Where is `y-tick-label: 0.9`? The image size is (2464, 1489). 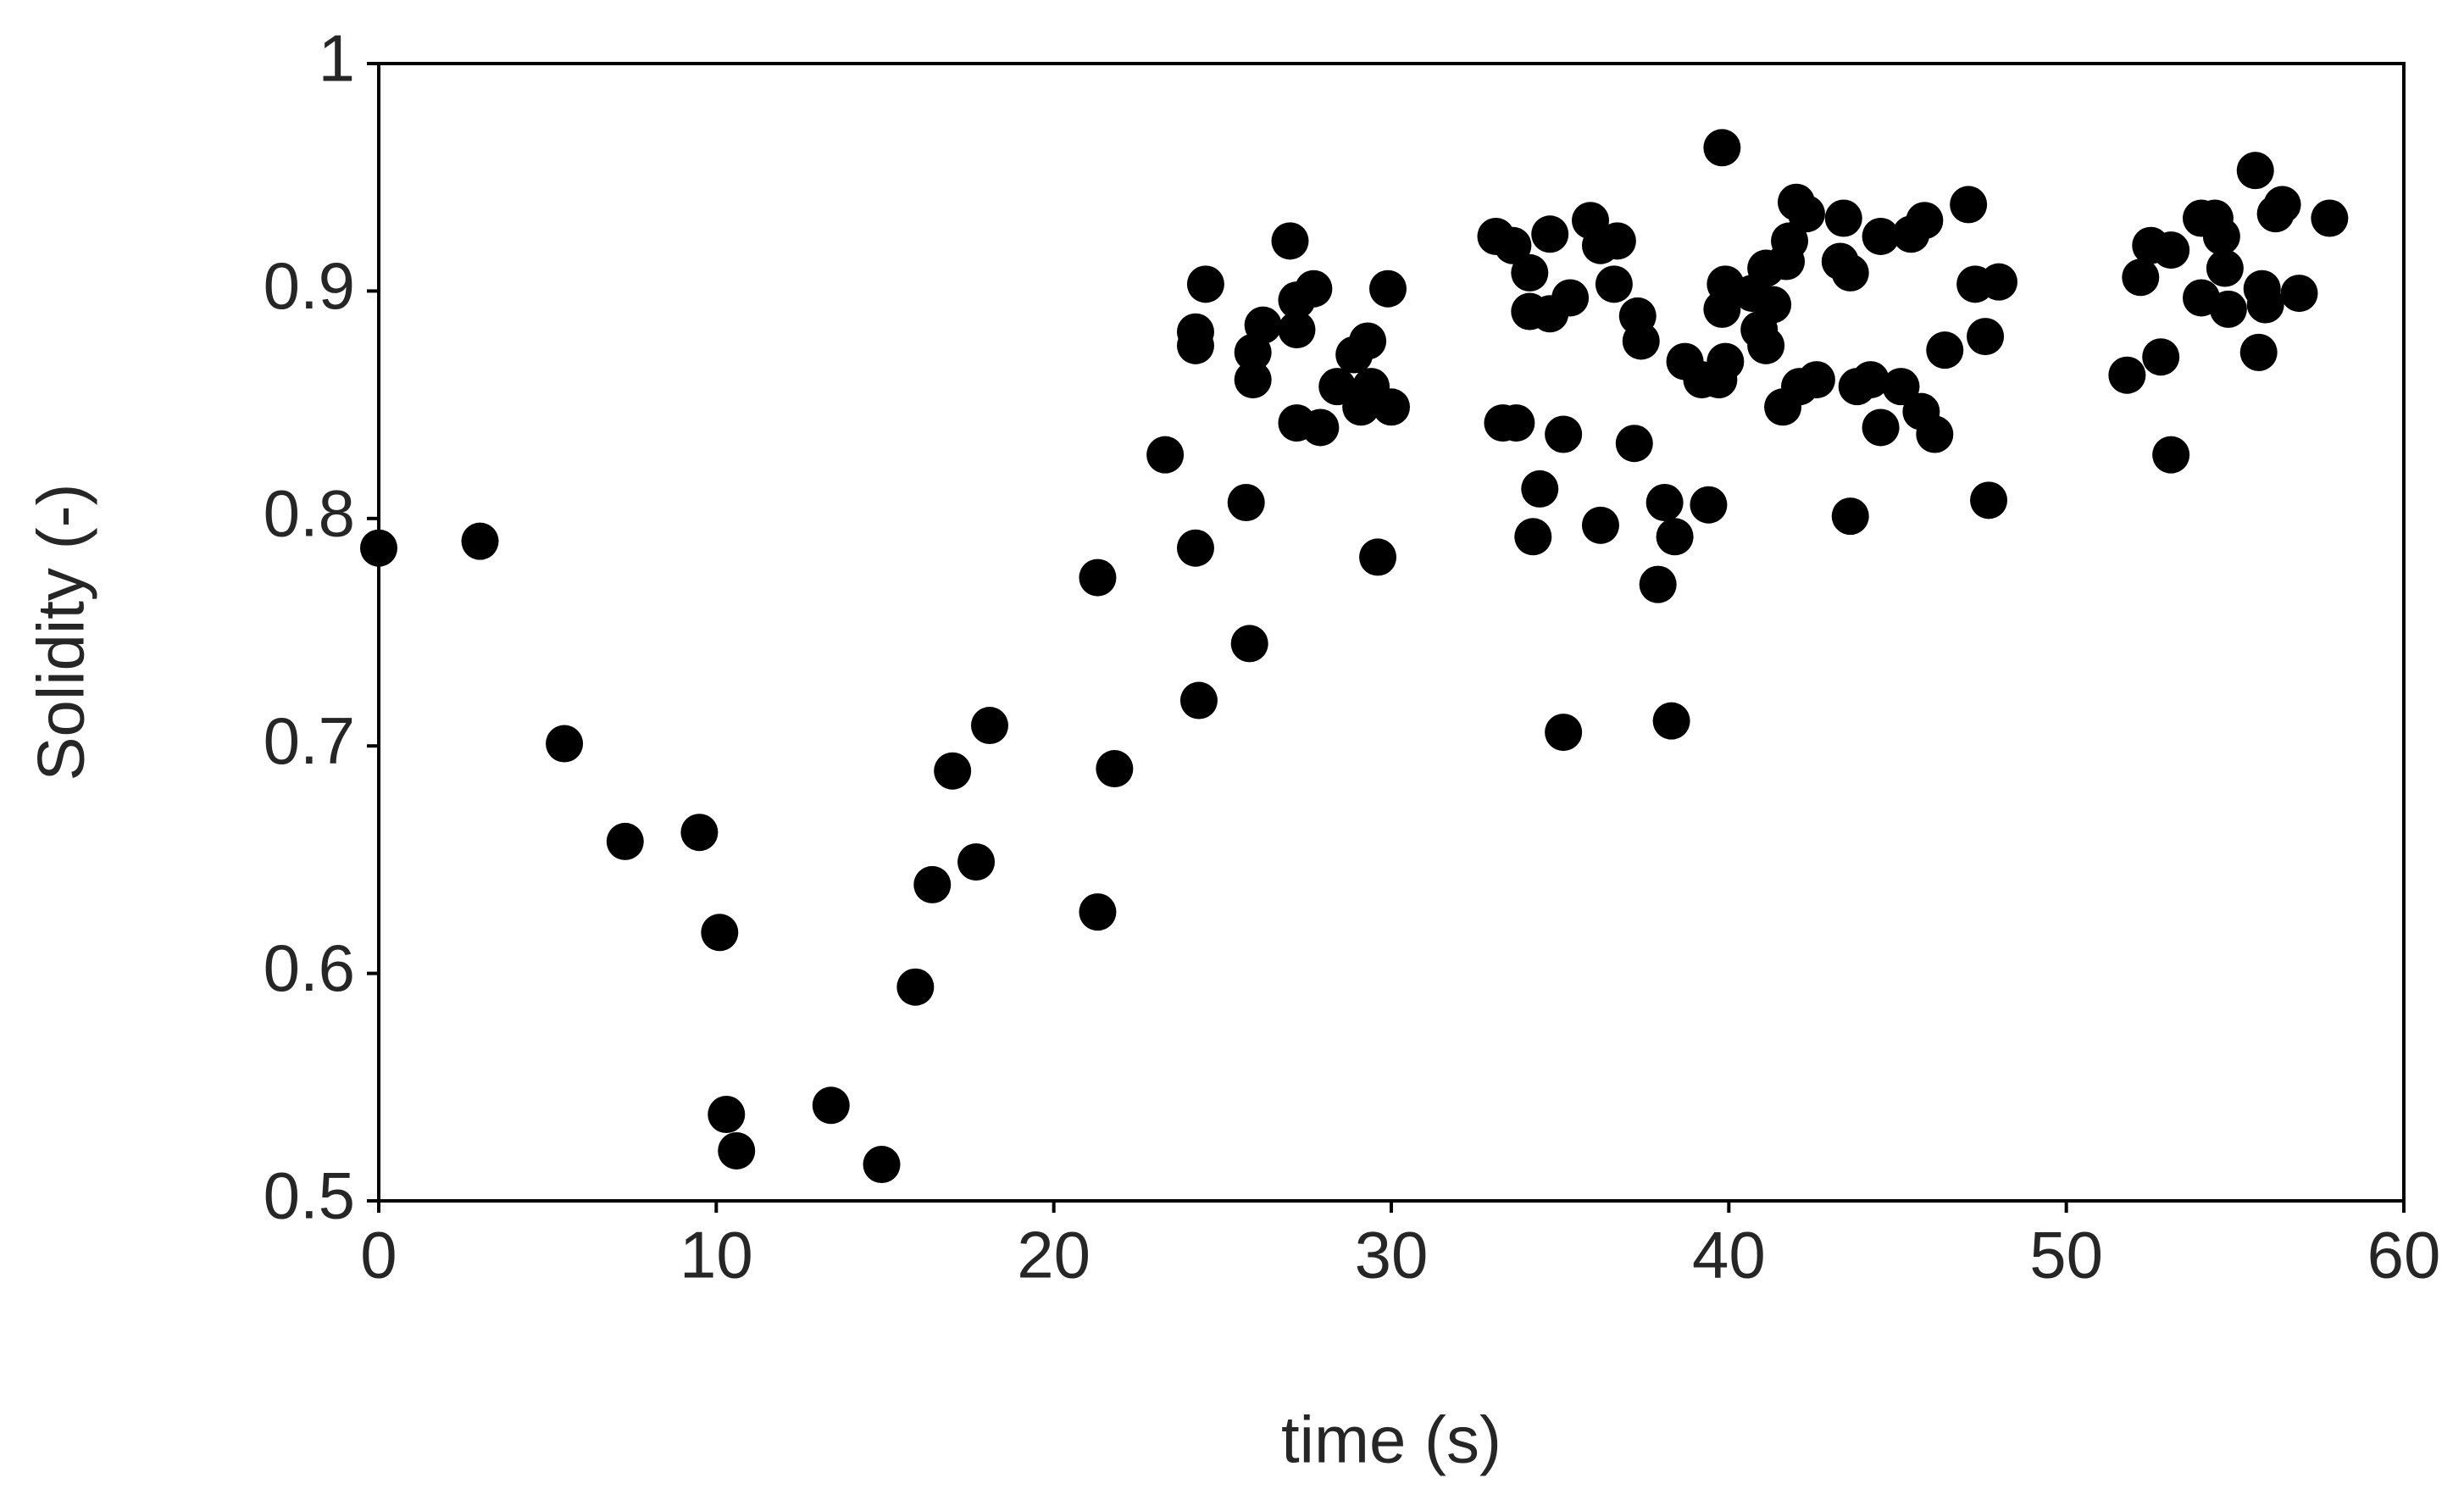
y-tick-label: 0.9 is located at coordinates (310, 285).